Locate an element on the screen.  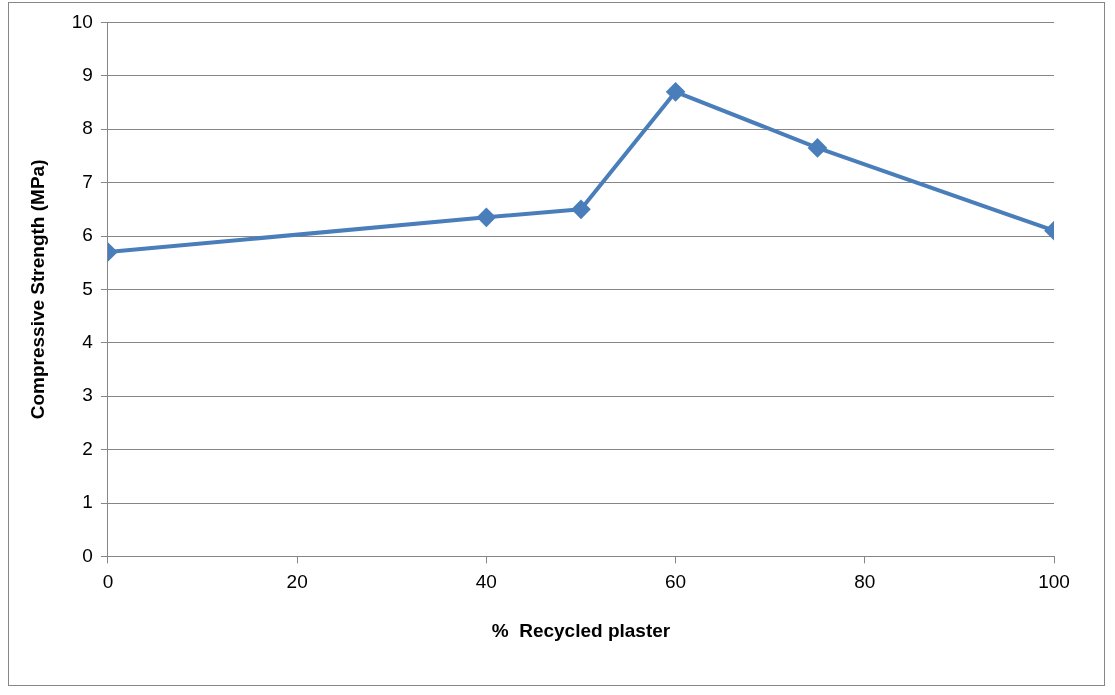
y-tick-label: 9 is located at coordinates (87, 75).